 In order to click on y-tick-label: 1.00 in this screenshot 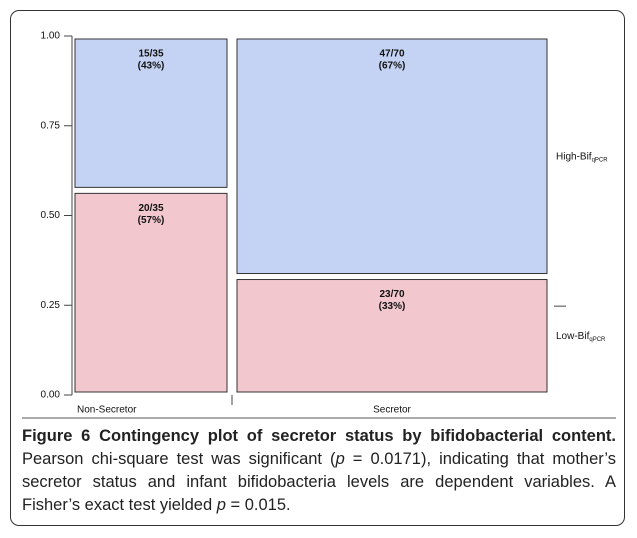, I will do `click(51, 36)`.